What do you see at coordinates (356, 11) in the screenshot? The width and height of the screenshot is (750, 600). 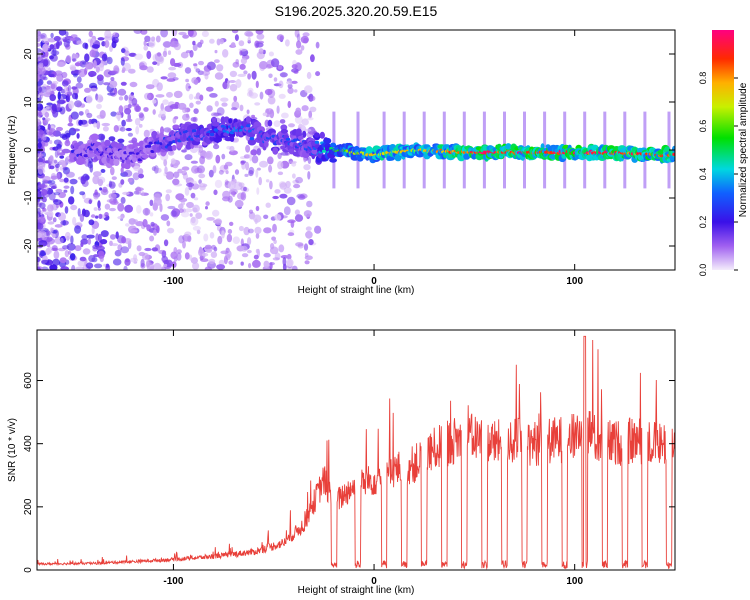 I see `figure-title: S196.2025.320.20.59.E15` at bounding box center [356, 11].